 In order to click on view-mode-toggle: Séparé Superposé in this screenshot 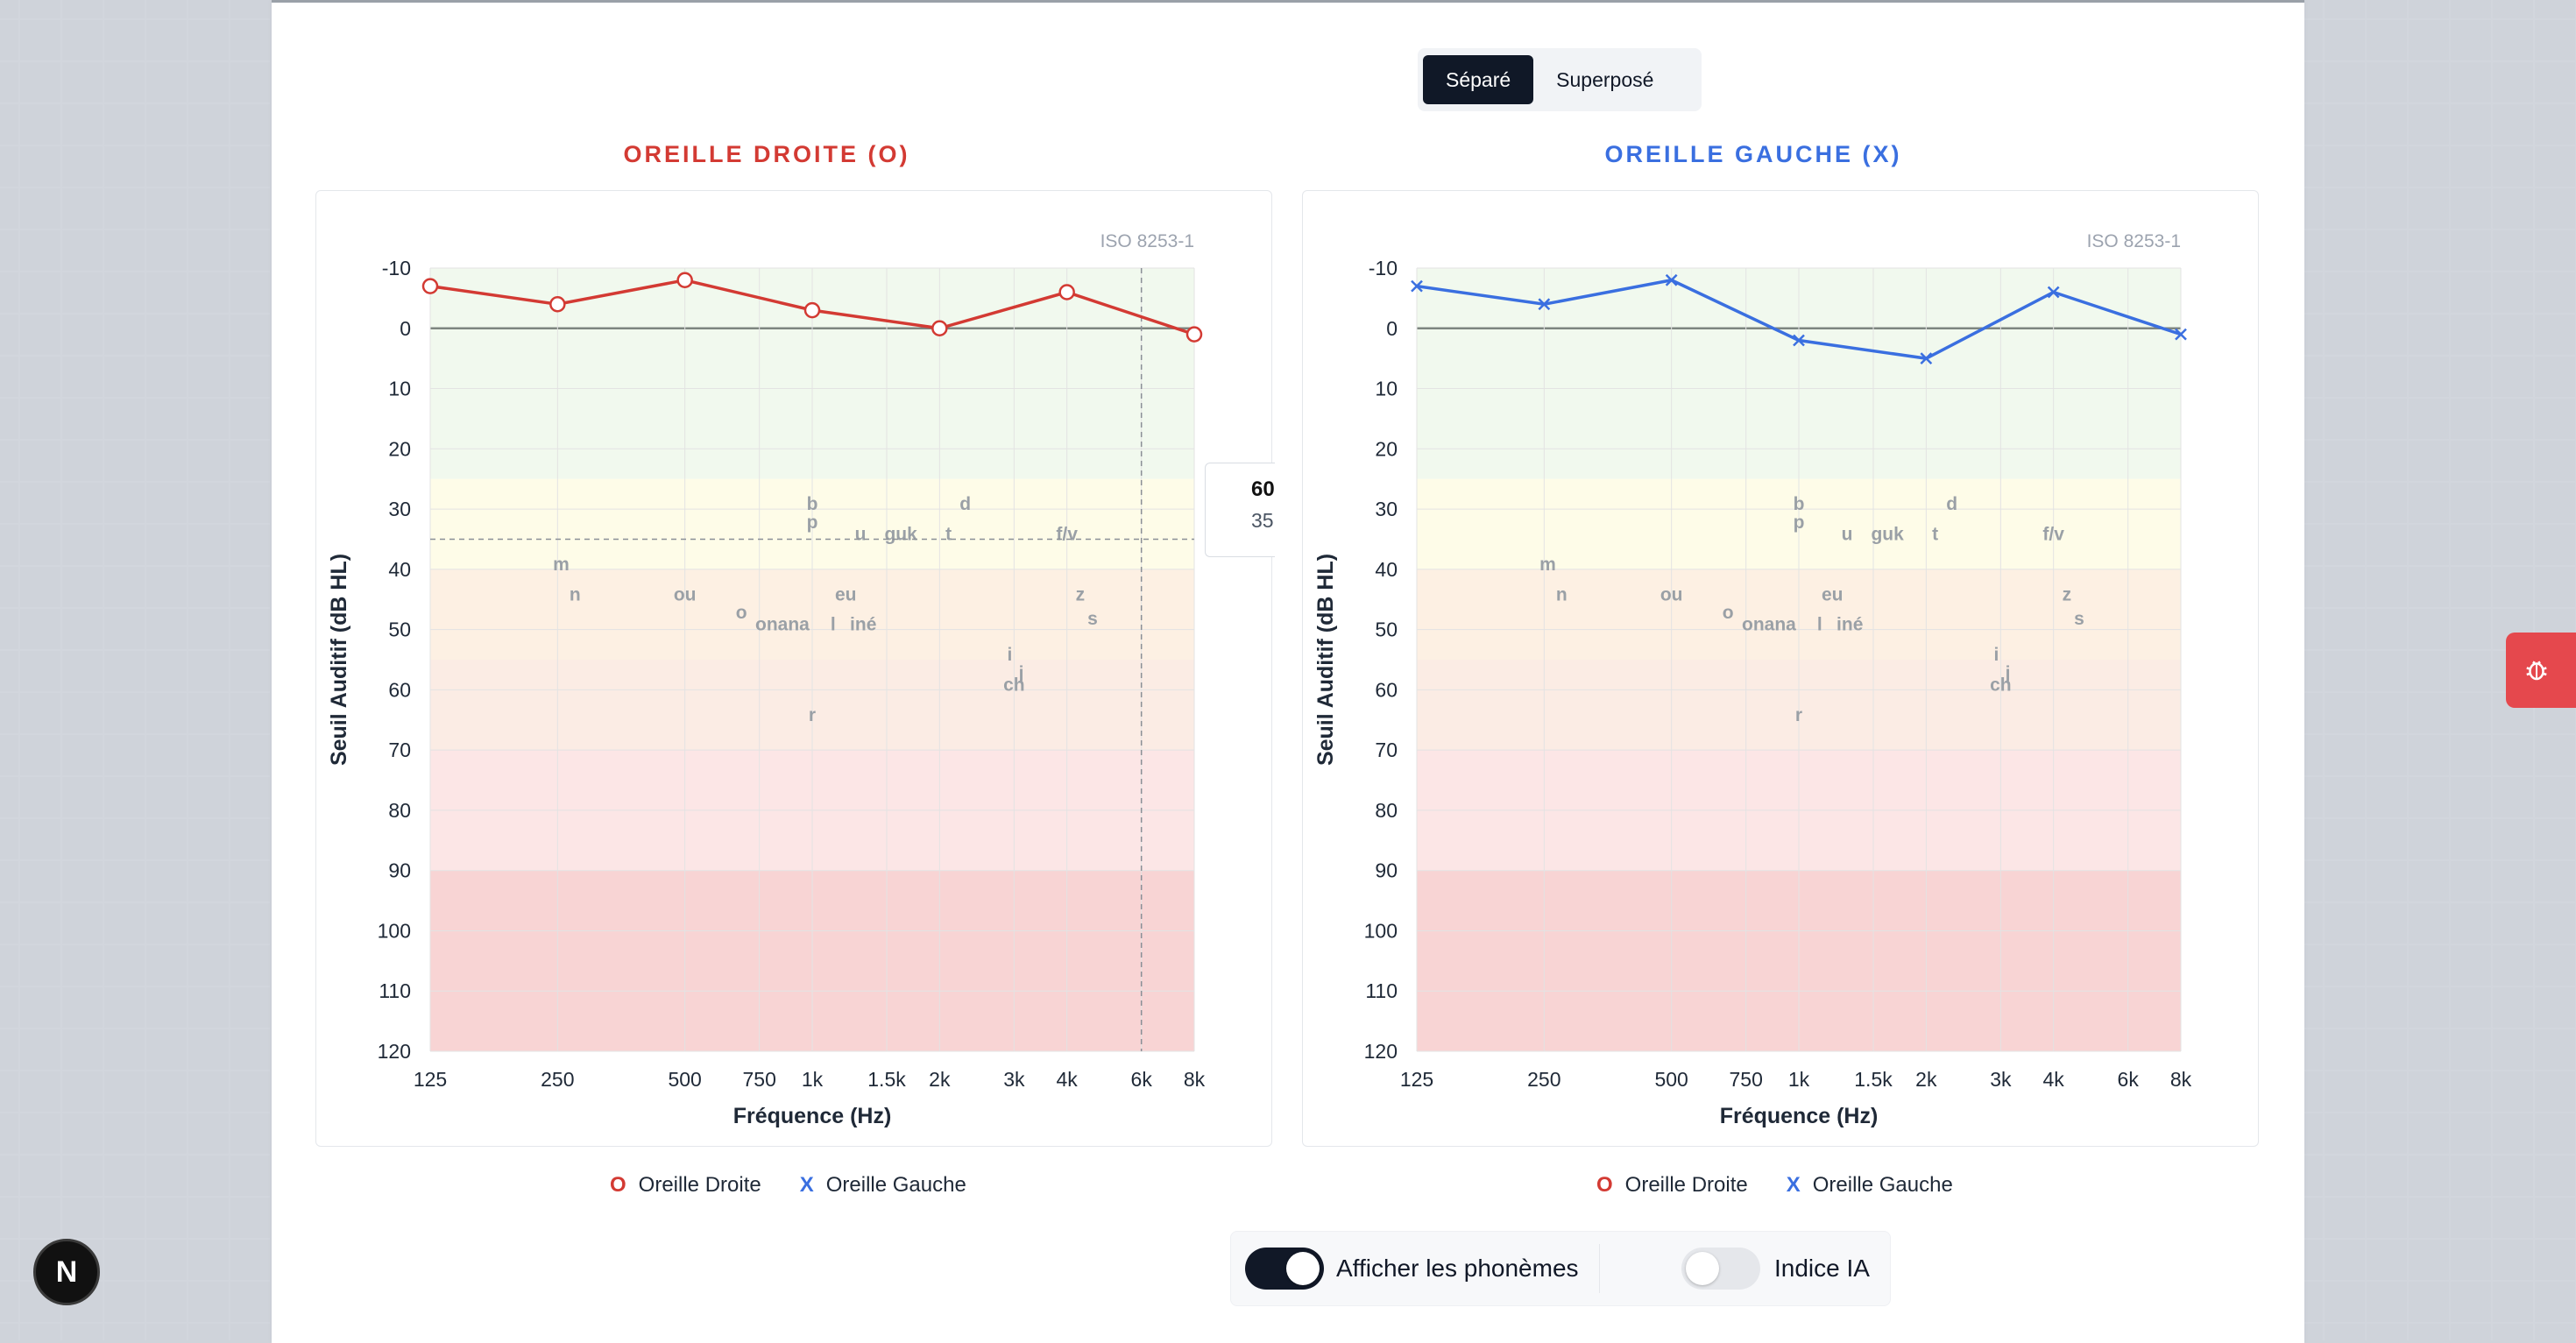, I will do `click(1560, 79)`.